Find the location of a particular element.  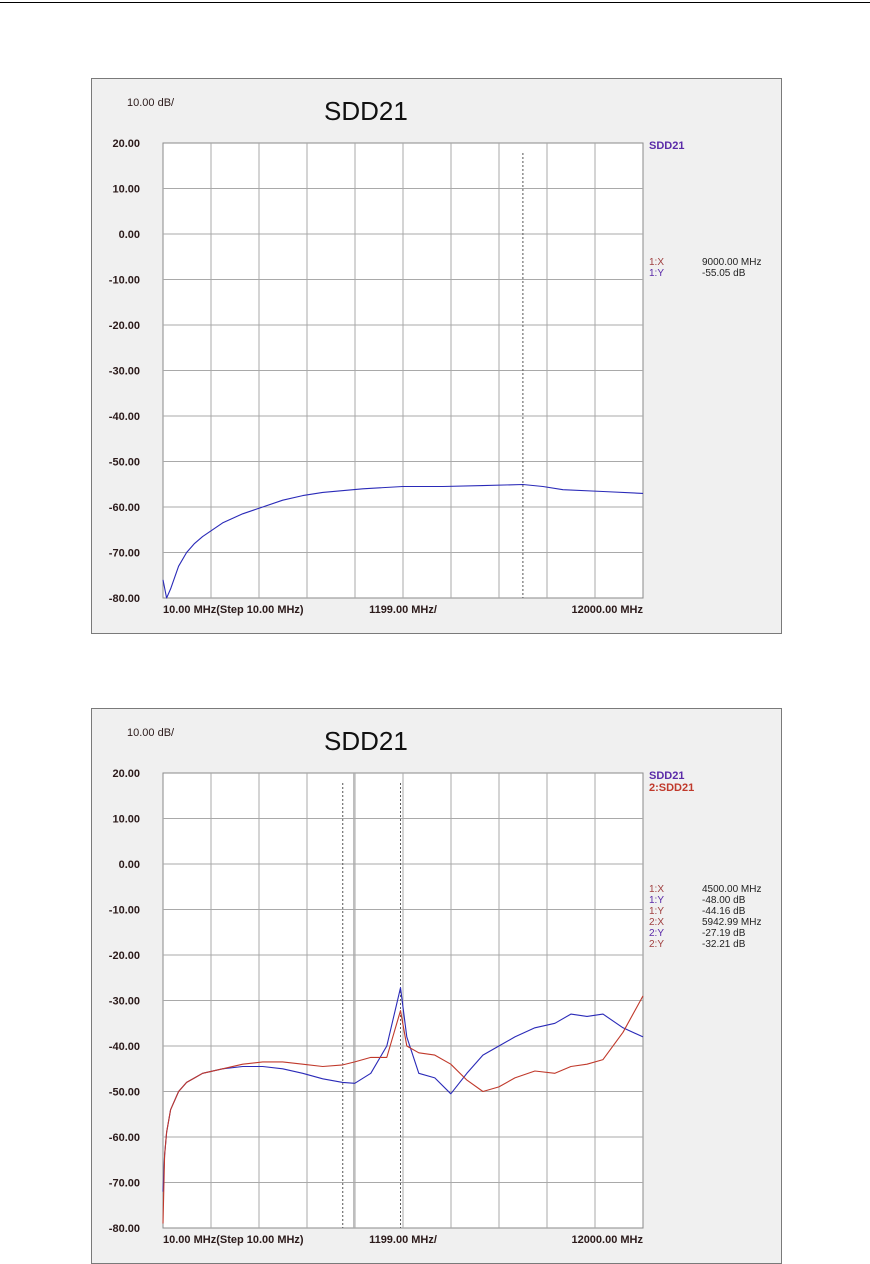

readout-value: -27.19 dB is located at coordinates (724, 933).